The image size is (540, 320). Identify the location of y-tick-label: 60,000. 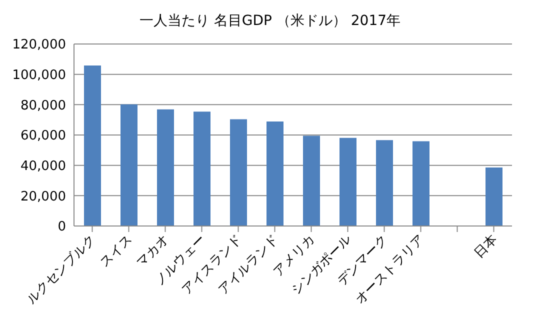
(43, 136).